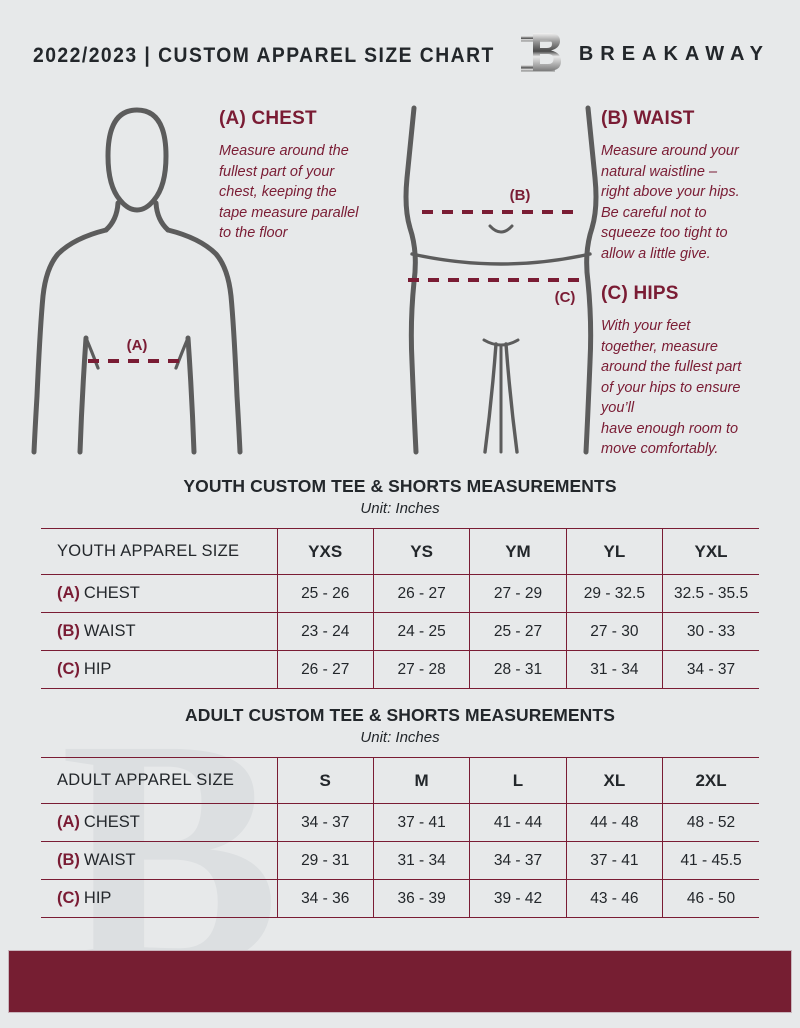  What do you see at coordinates (137, 345) in the screenshot?
I see `chest-measure-label: (A)` at bounding box center [137, 345].